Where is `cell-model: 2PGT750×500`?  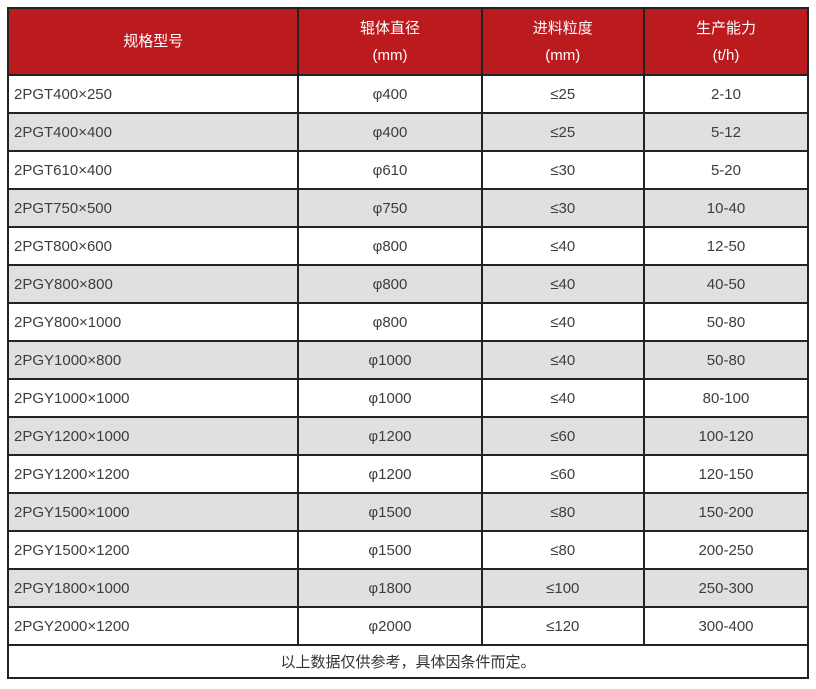
cell-model: 2PGT750×500 is located at coordinates (153, 208).